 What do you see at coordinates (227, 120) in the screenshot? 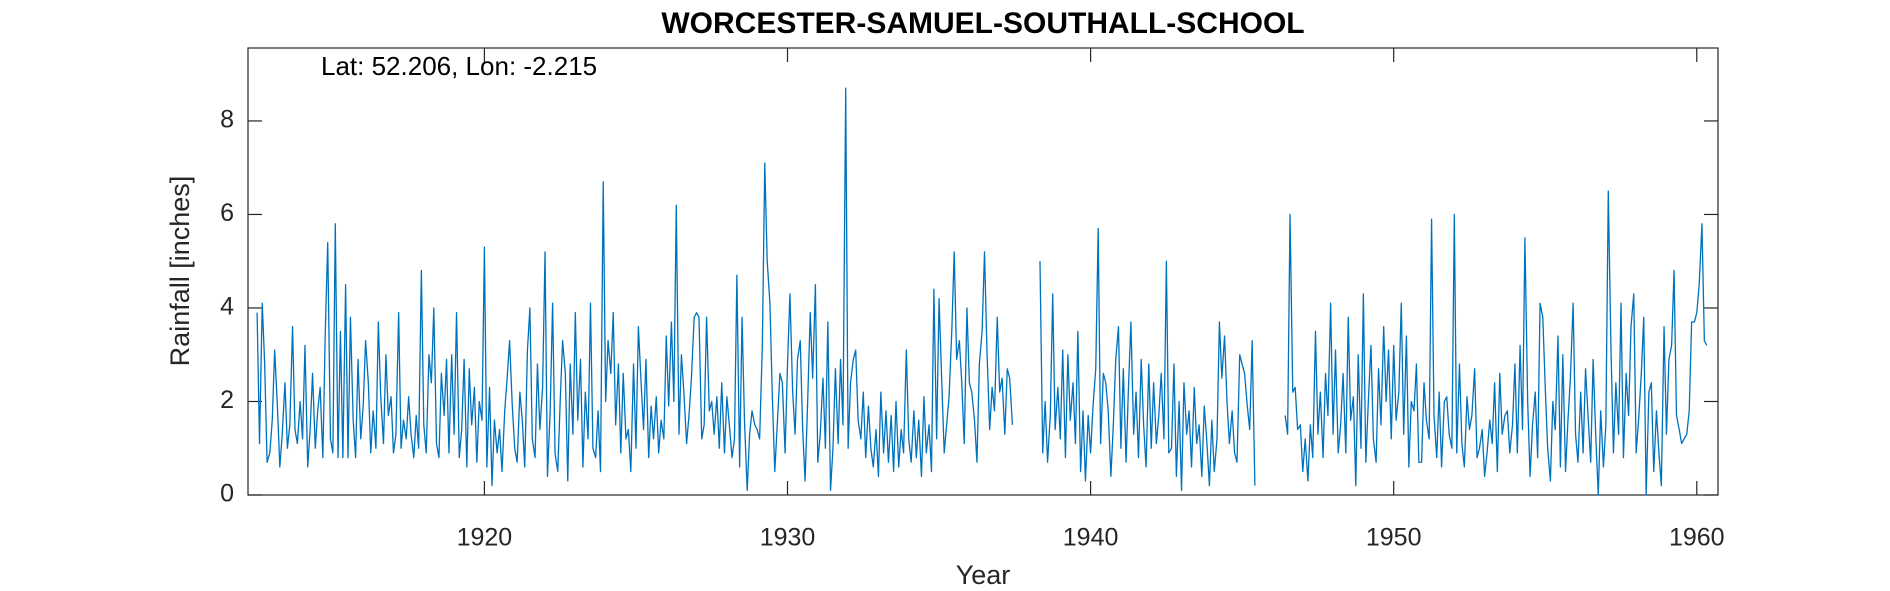
I see `y-tick-label: 8` at bounding box center [227, 120].